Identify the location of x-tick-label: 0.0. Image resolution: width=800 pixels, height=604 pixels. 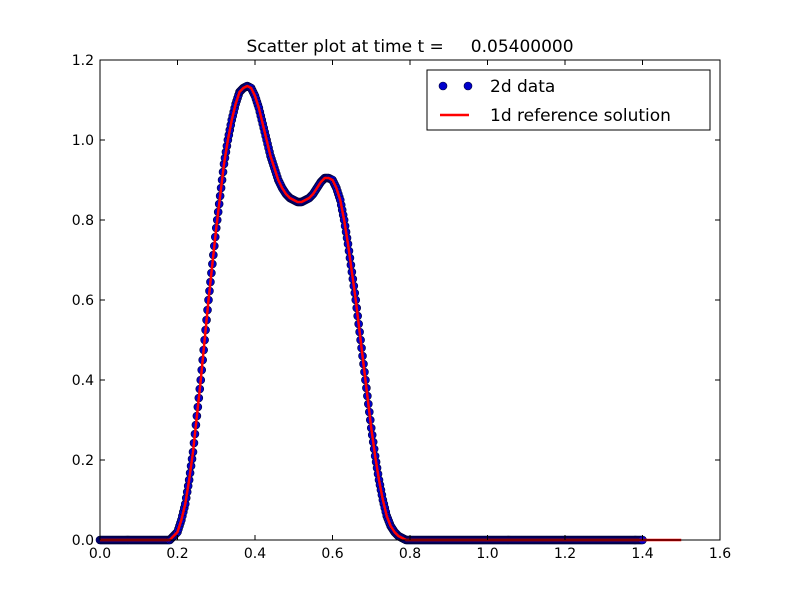
(100, 554).